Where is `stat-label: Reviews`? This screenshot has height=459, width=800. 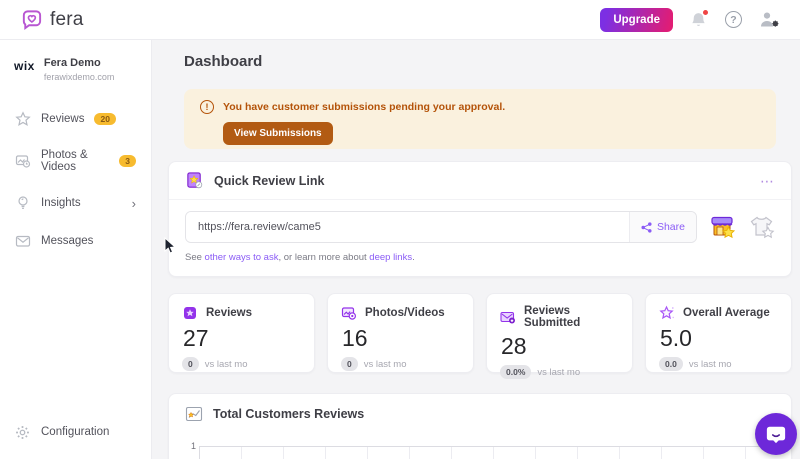 stat-label: Reviews is located at coordinates (229, 313).